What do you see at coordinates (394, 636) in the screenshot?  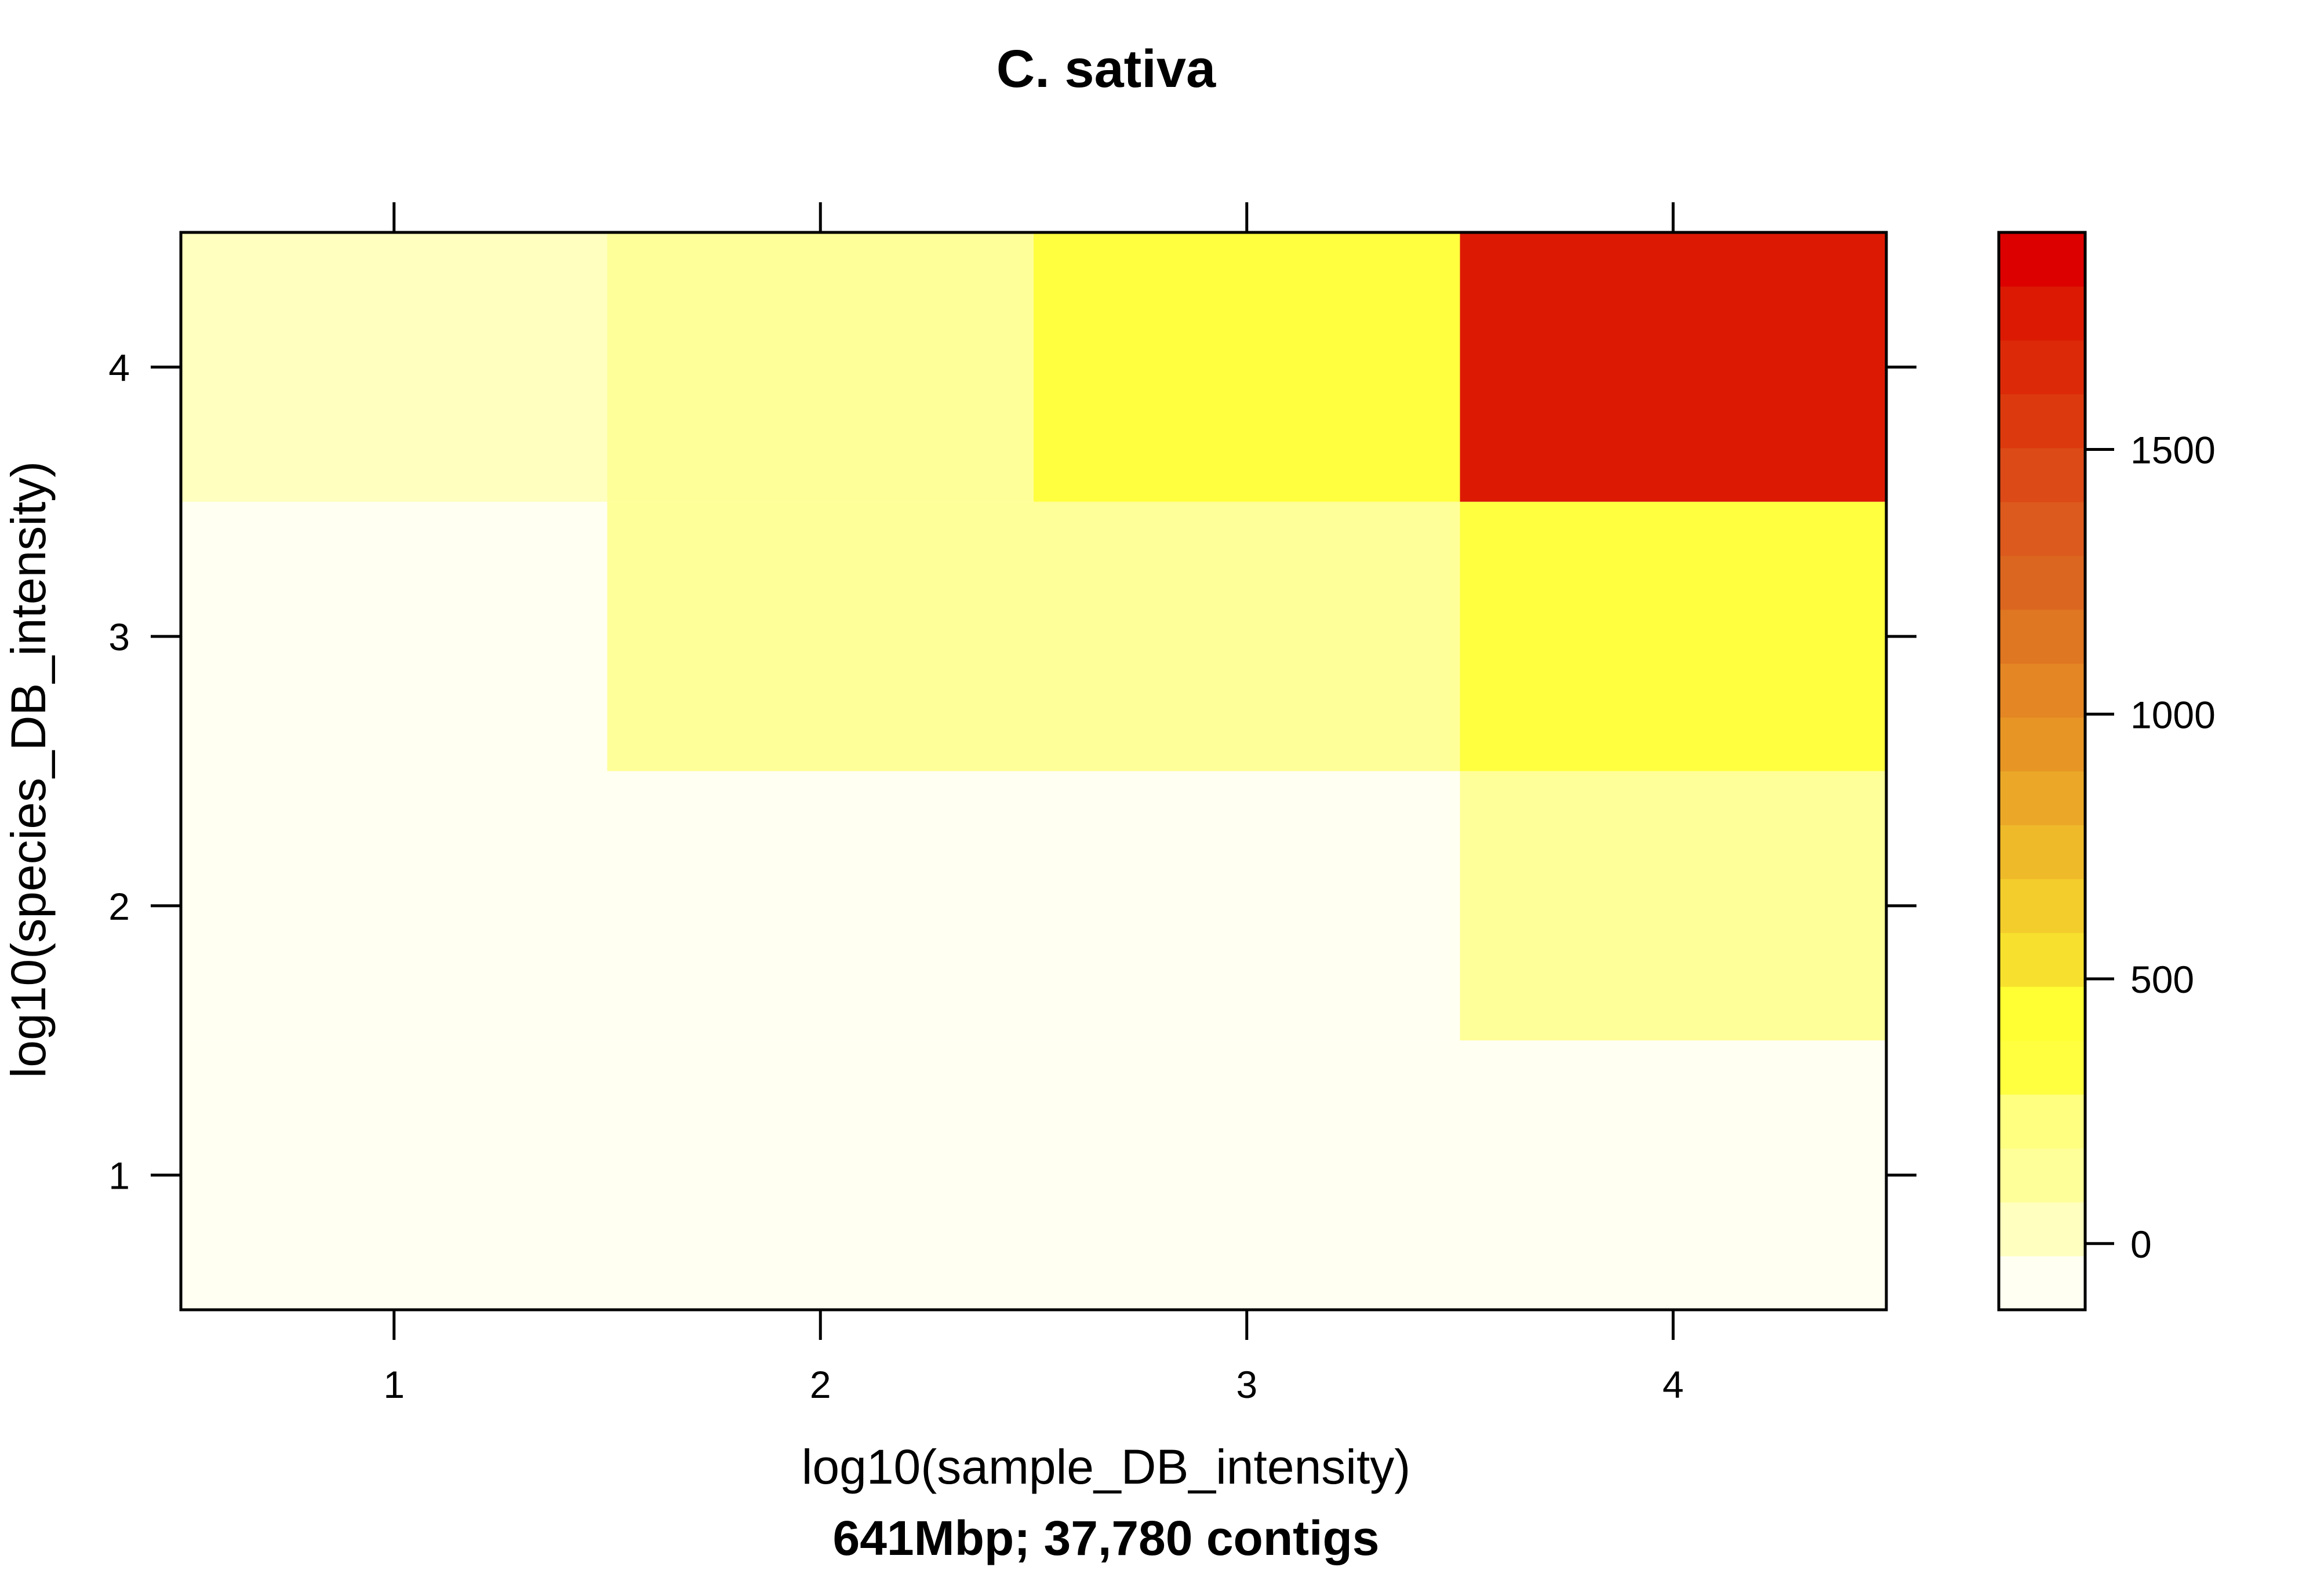 I see `heatmap-cell-x1-y3` at bounding box center [394, 636].